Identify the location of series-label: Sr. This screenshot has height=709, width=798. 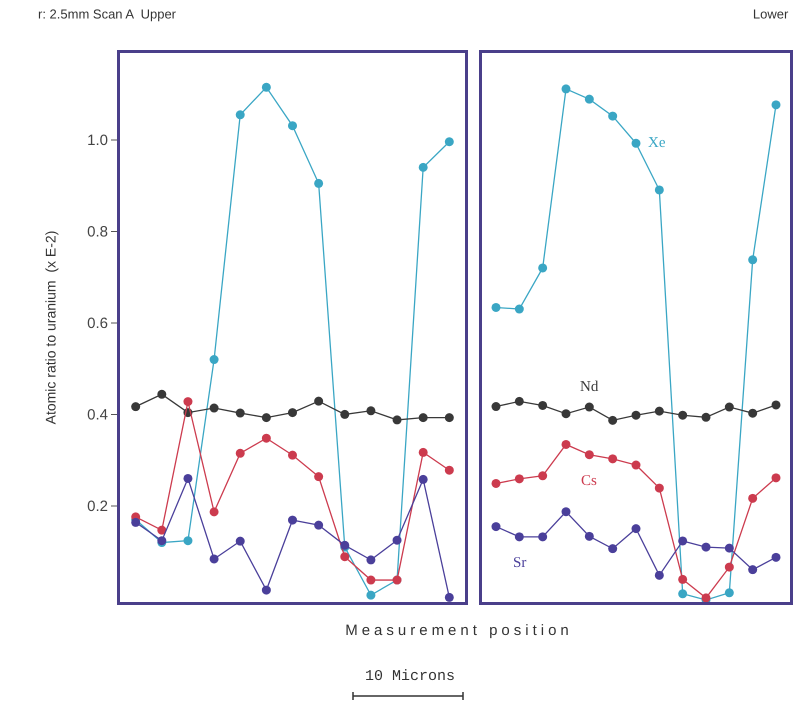
(519, 563).